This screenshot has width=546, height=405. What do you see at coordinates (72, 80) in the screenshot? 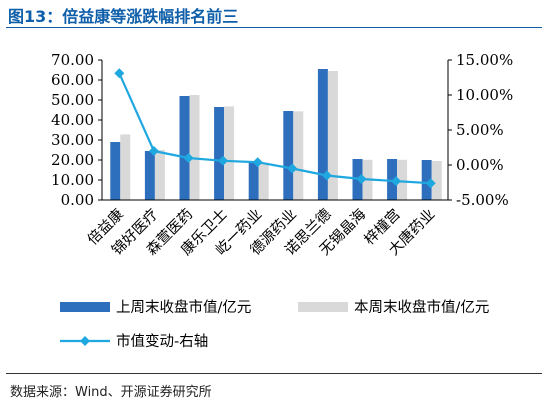
I see `left-tick-label: 60.00` at bounding box center [72, 80].